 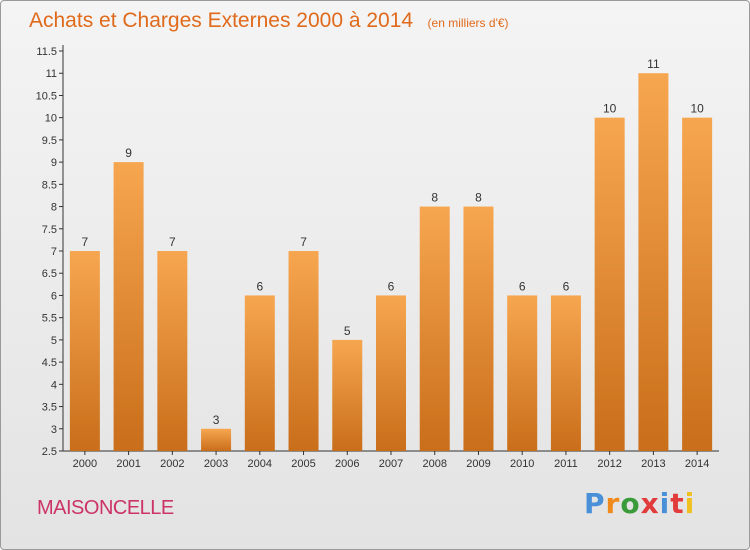 I want to click on proxiti-logo: Proxiti, so click(x=639, y=503).